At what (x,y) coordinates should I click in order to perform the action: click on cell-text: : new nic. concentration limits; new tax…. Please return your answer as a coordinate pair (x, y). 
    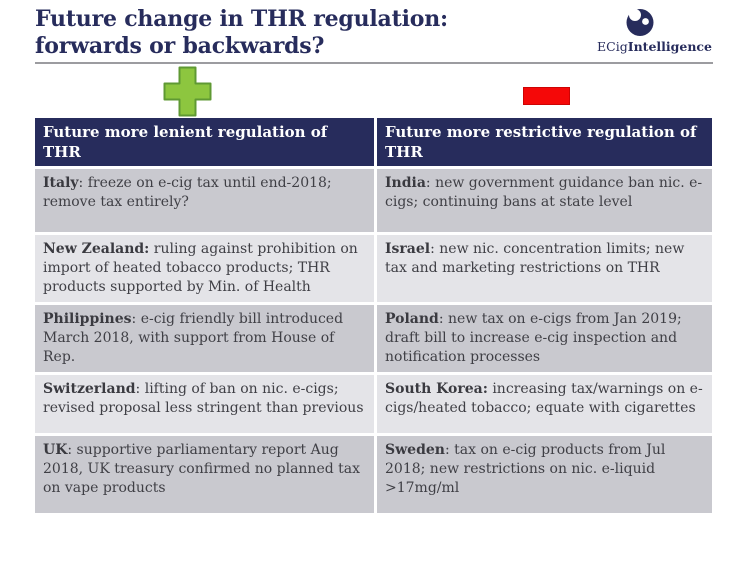
    Looking at the image, I should click on (535, 258).